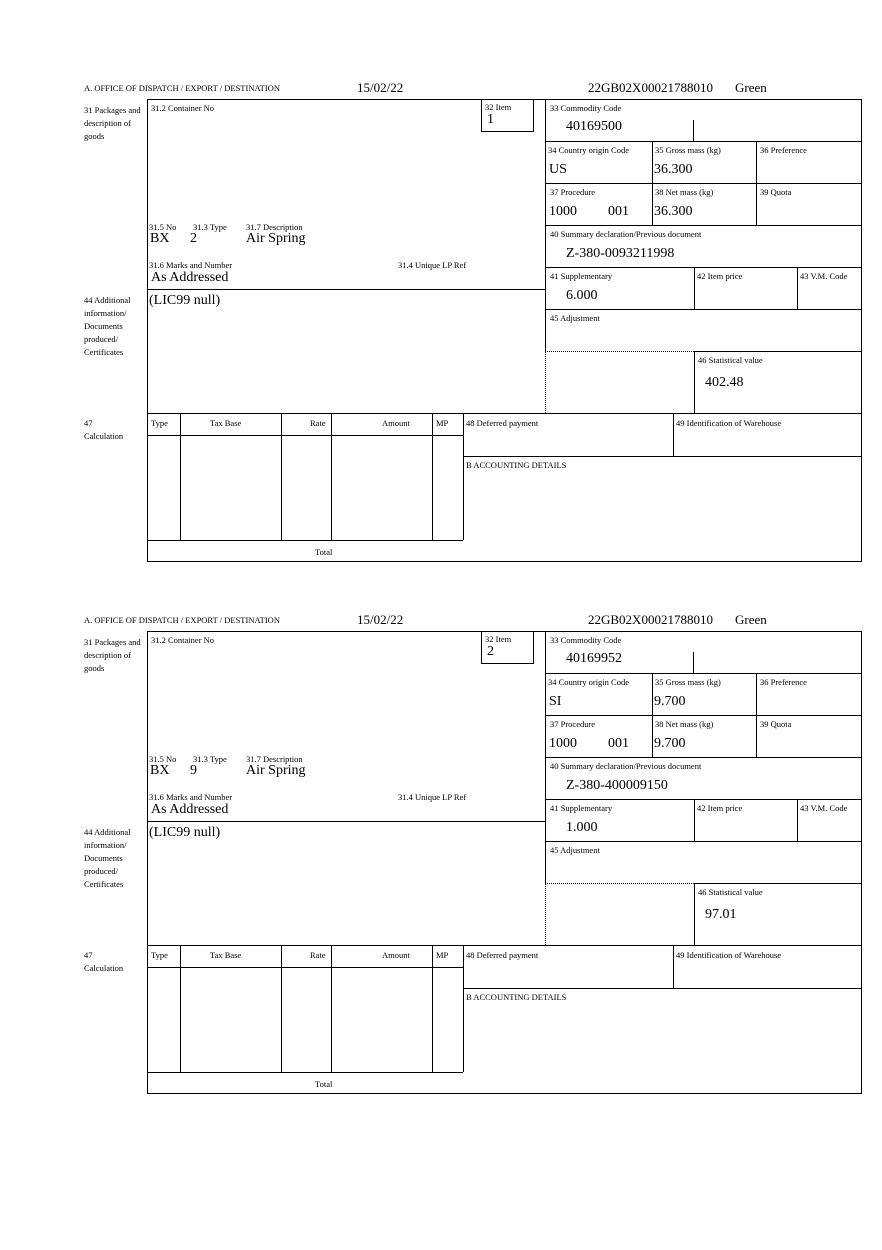 Image resolution: width=882 pixels, height=1250 pixels. Describe the element at coordinates (582, 827) in the screenshot. I see `supplementary-value: 1.000` at that location.